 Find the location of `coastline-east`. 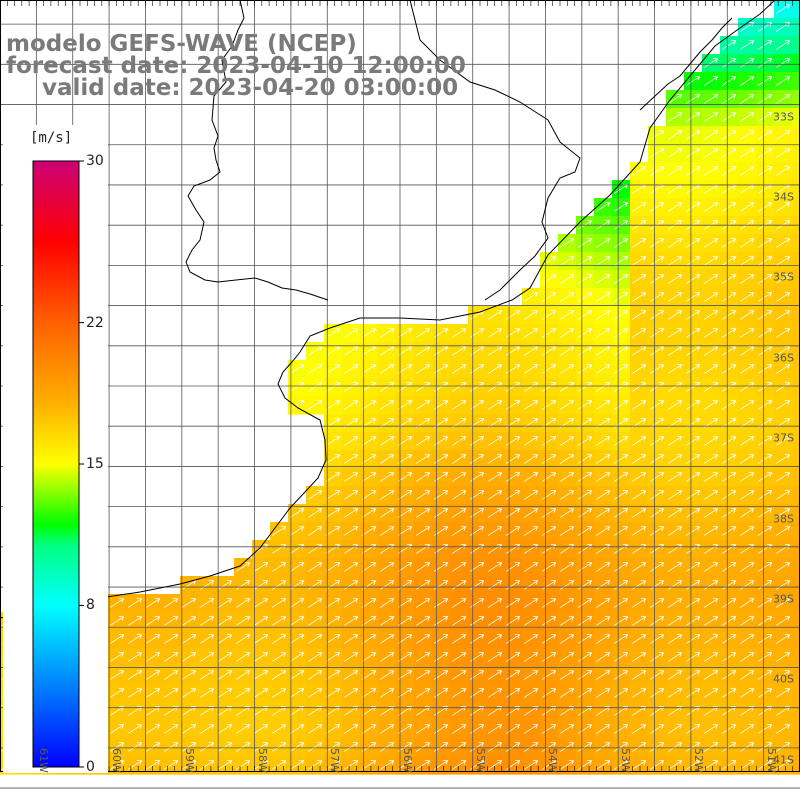

coastline-east is located at coordinates (495, 150).